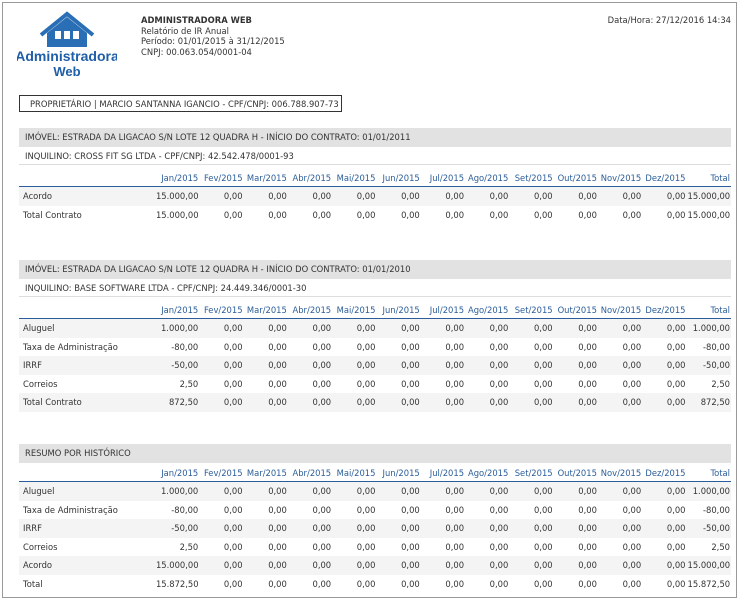  What do you see at coordinates (375, 453) in the screenshot?
I see `summary-bar: RESUMO POR HISTÓRICO` at bounding box center [375, 453].